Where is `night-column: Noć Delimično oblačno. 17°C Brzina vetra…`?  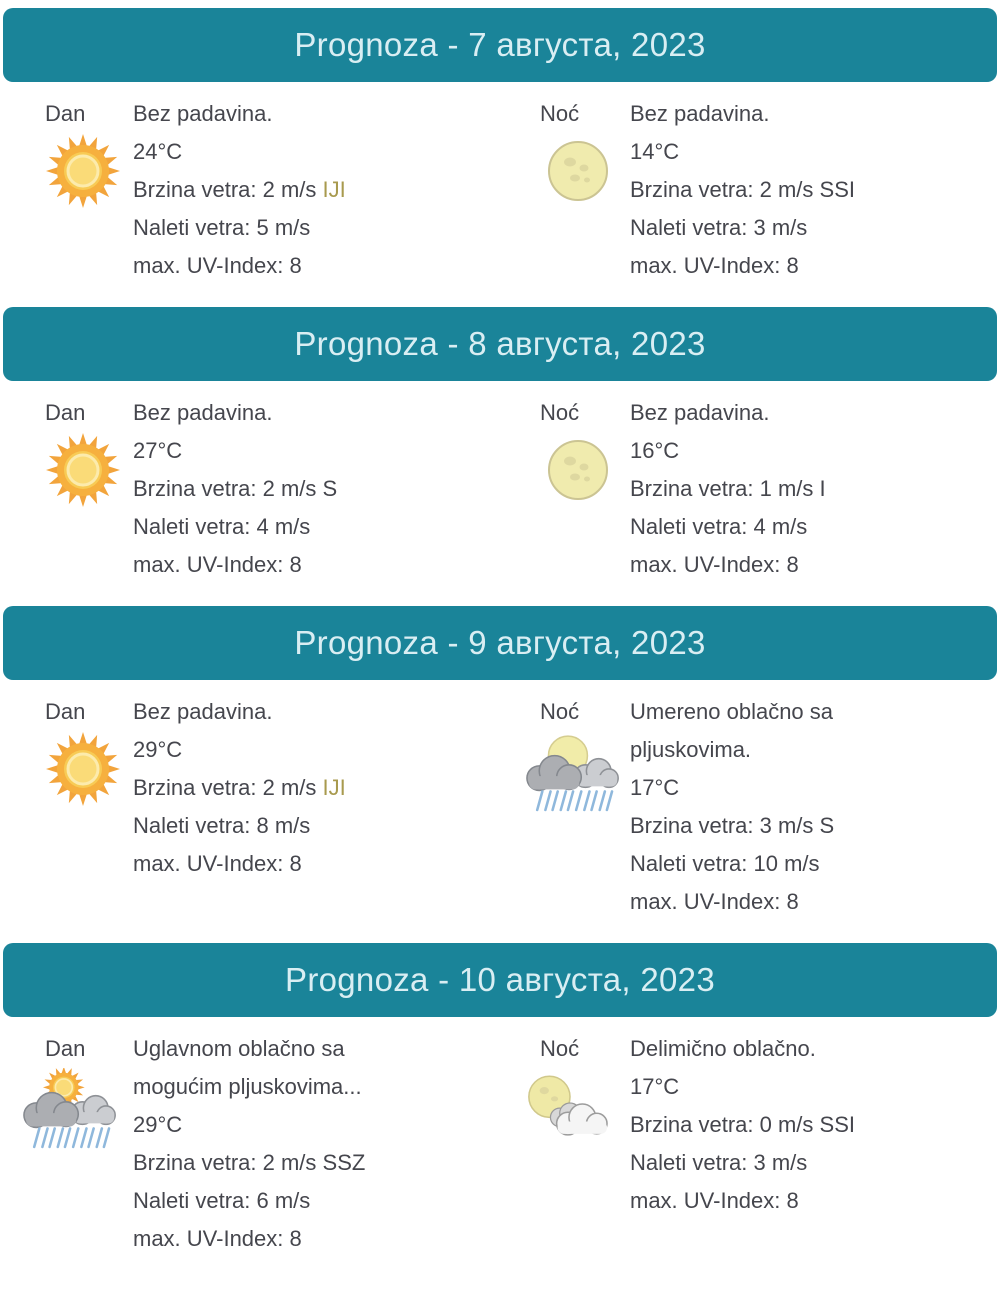
night-column: Noć Delimično oblačno. 17°C Brzina vetra… is located at coordinates (750, 1125).